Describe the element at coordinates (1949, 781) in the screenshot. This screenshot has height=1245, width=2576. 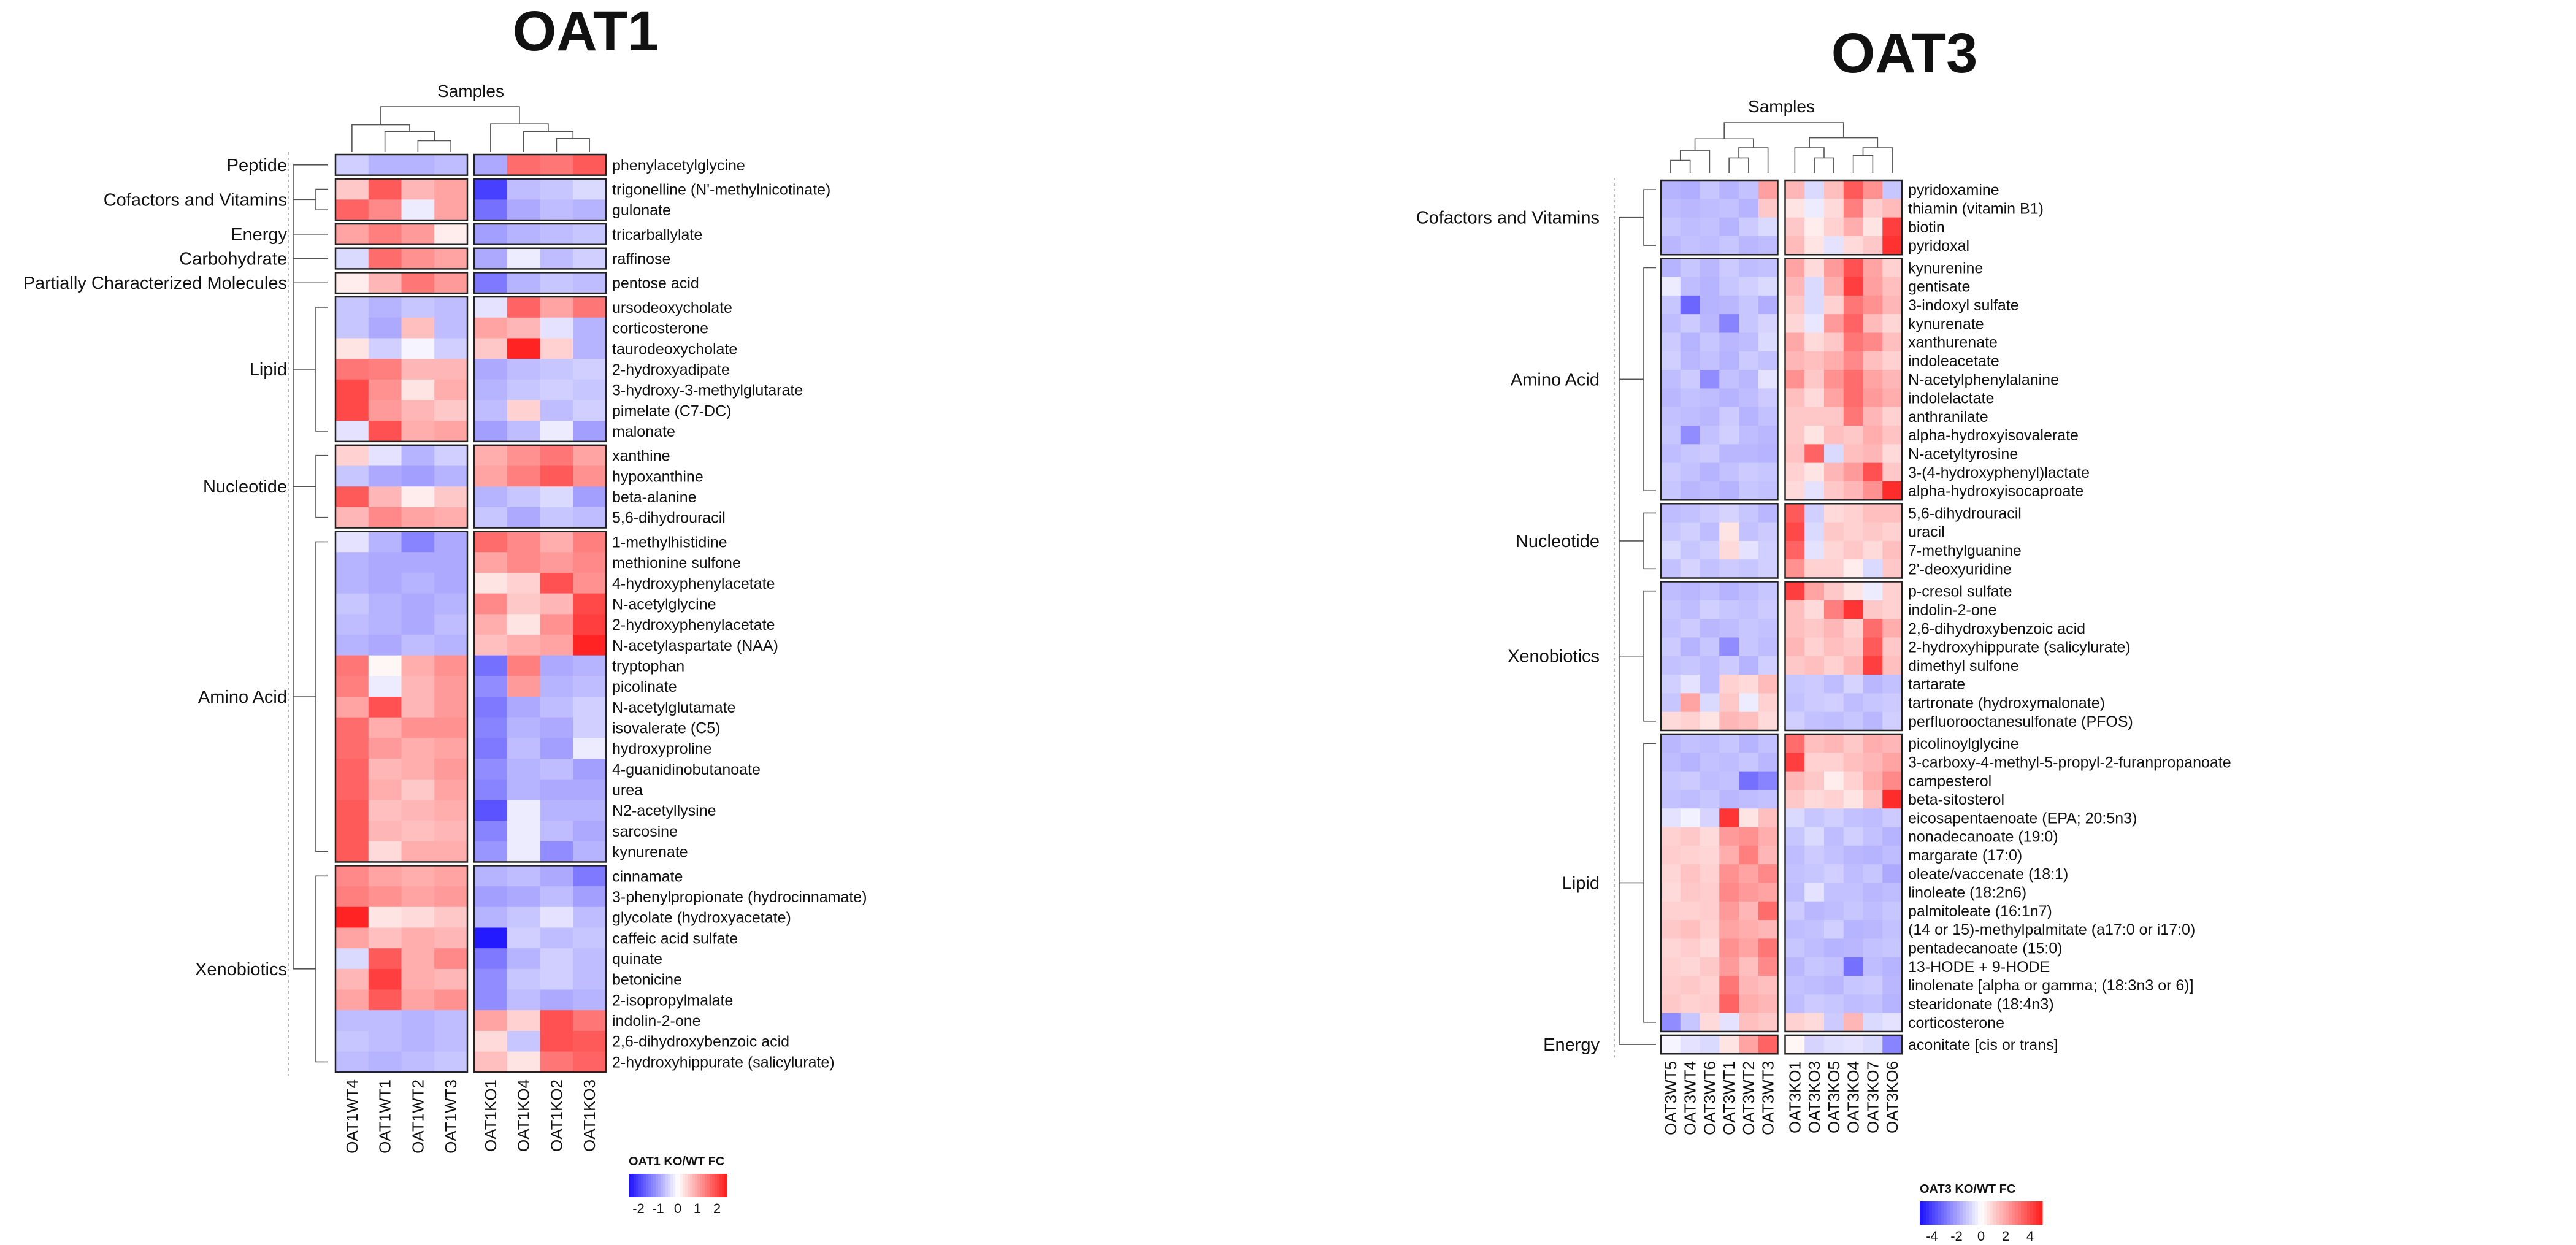
I see `oat3-row-label: campesterol` at that location.